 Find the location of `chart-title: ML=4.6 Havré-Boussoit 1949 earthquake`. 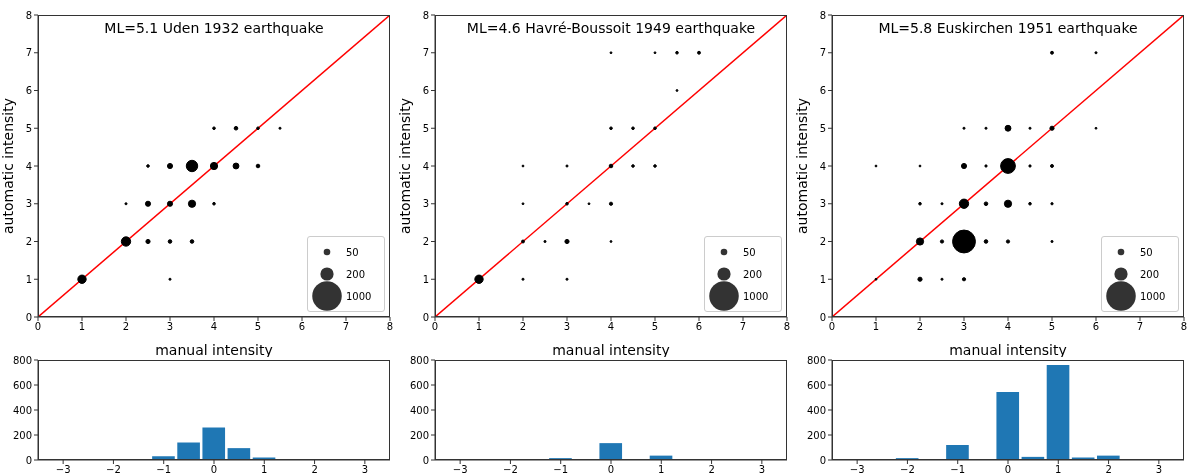

chart-title: ML=4.6 Havré-Boussoit 1949 earthquake is located at coordinates (611, 28).